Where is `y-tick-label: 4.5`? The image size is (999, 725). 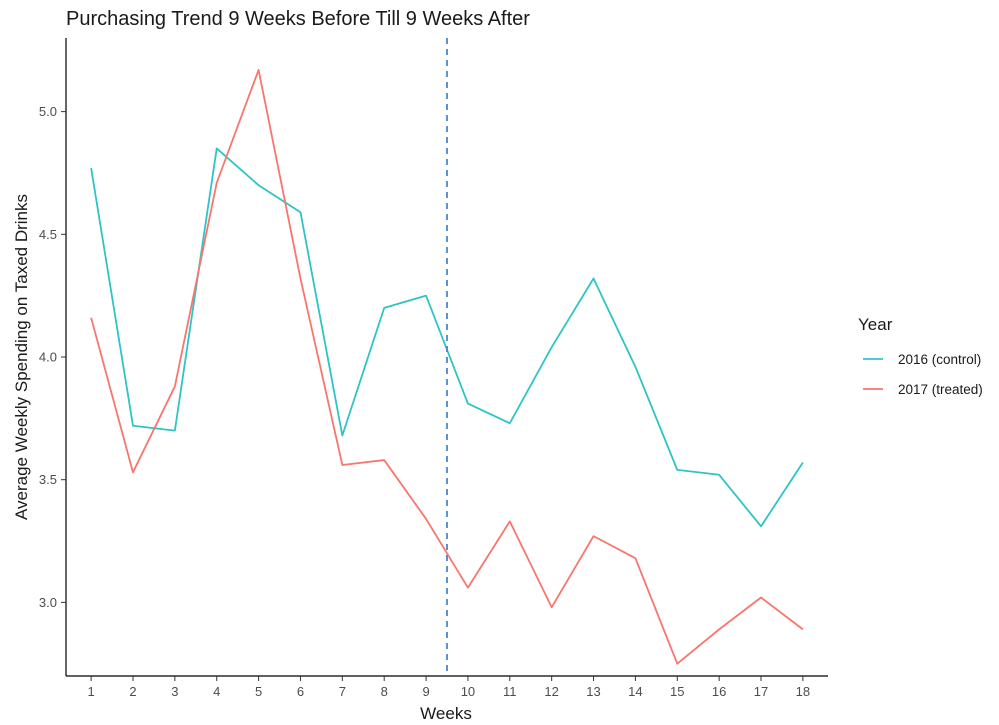
y-tick-label: 4.5 is located at coordinates (48, 234).